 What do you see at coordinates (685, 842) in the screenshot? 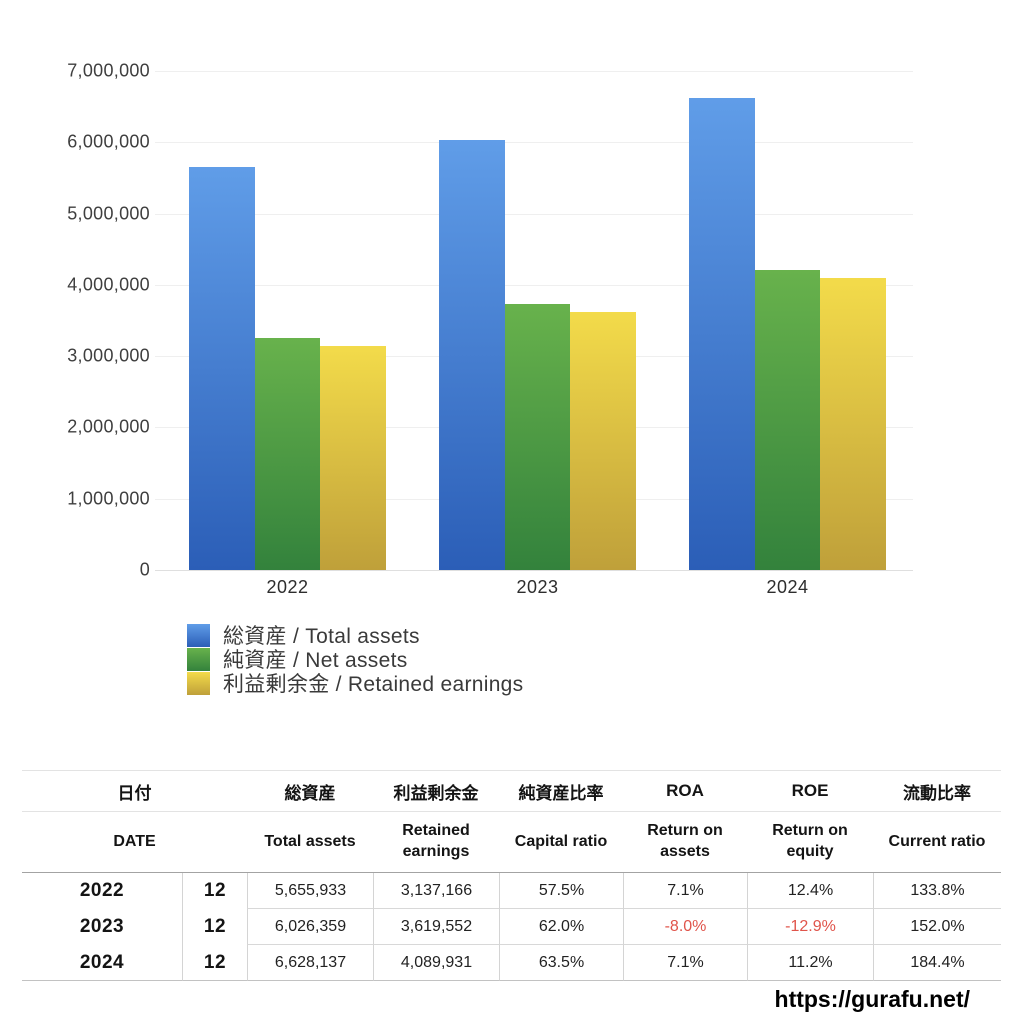
I see `header-en-roa: Return on assets` at bounding box center [685, 842].